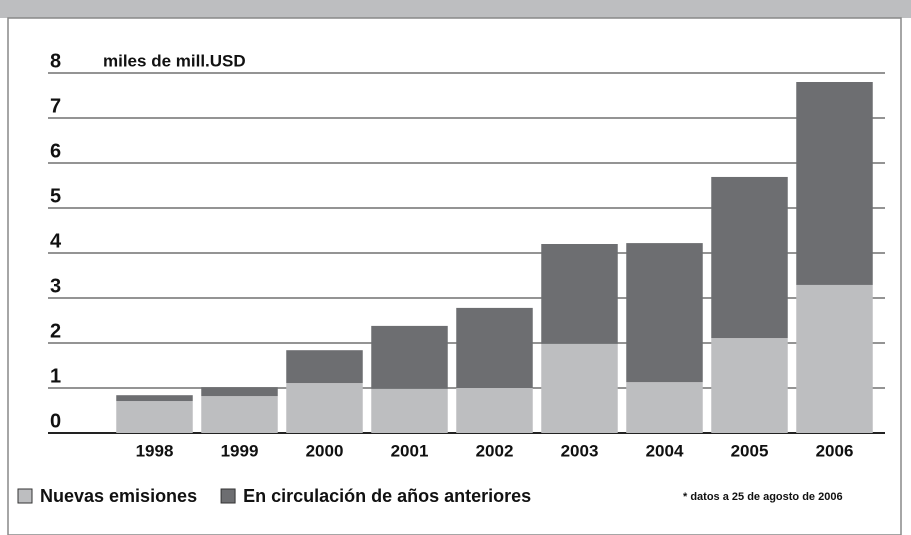 Image resolution: width=911 pixels, height=535 pixels. I want to click on x-tick-label: 2004, so click(665, 450).